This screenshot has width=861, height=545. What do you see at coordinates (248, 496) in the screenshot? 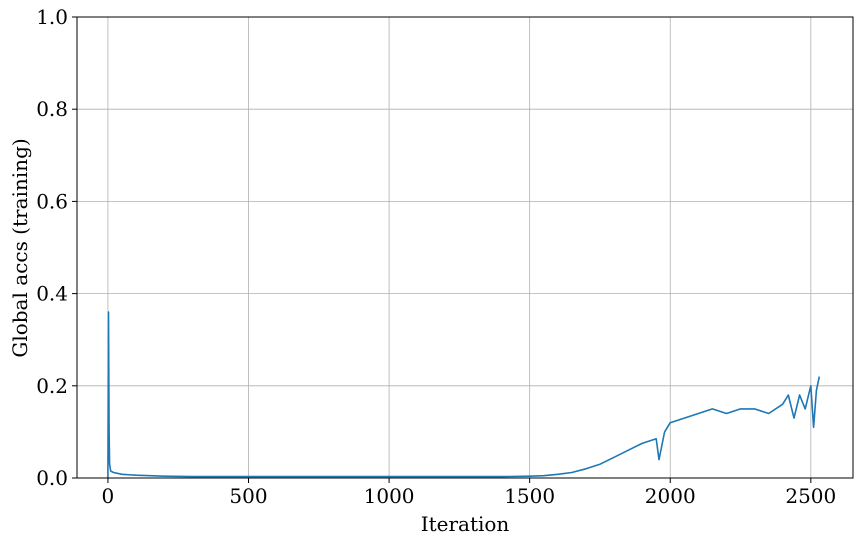
I see `x-tick-label: 500` at bounding box center [248, 496].